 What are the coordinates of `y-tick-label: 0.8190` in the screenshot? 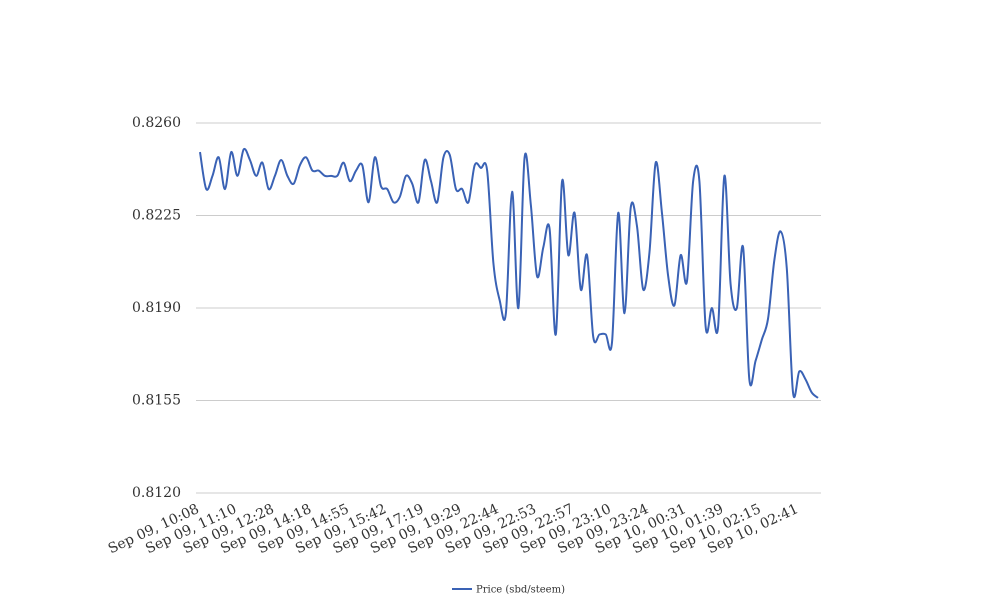 It's located at (156, 308).